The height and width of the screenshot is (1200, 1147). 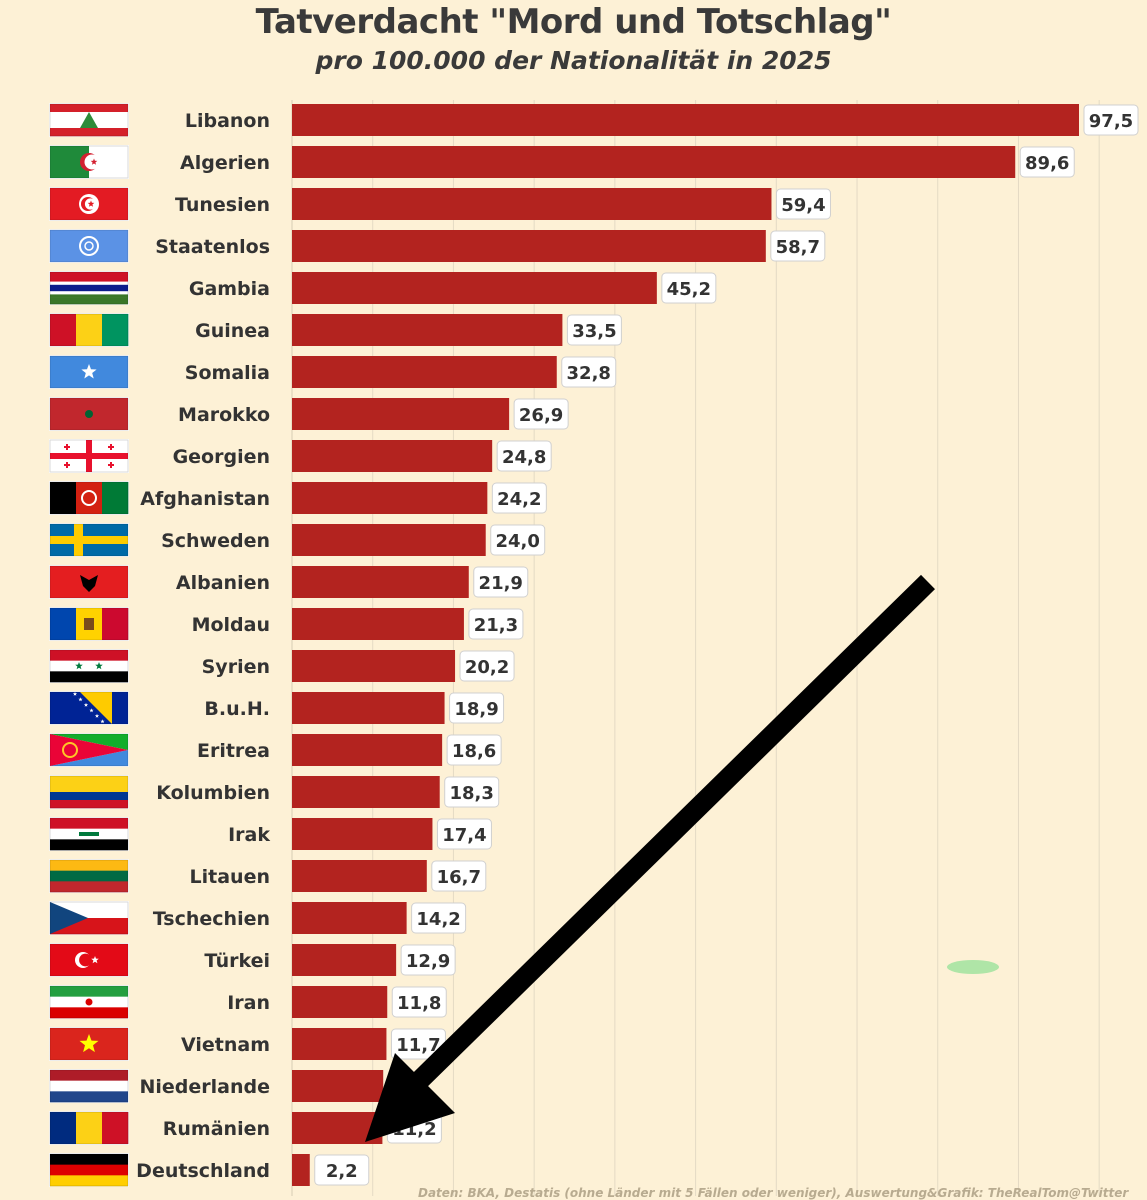 I want to click on value-label: 16,7, so click(x=459, y=877).